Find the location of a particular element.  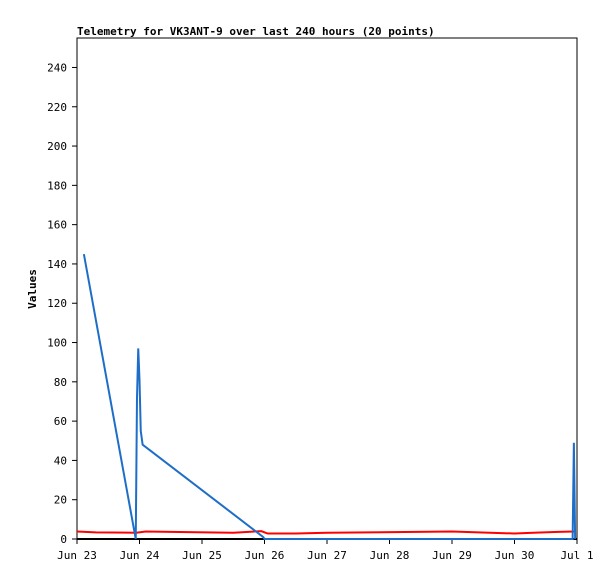

y-axis-label: Values is located at coordinates (32, 289).